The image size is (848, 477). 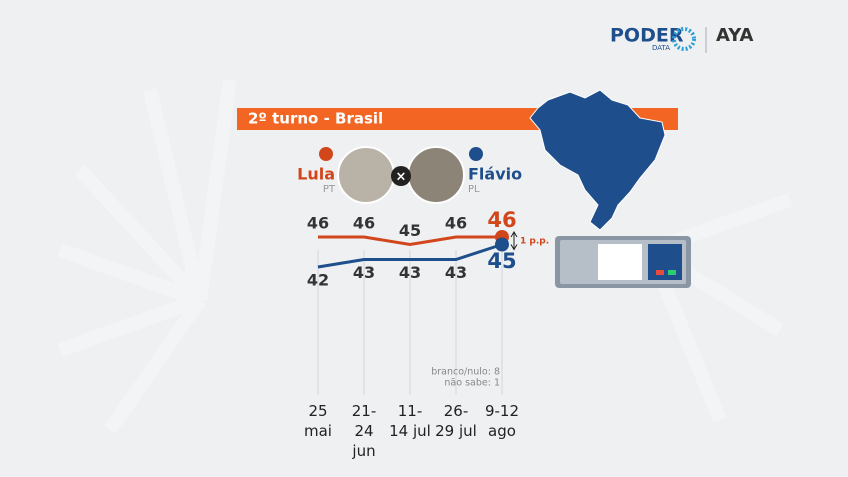 I want to click on photo-flavio, so click(x=436, y=175).